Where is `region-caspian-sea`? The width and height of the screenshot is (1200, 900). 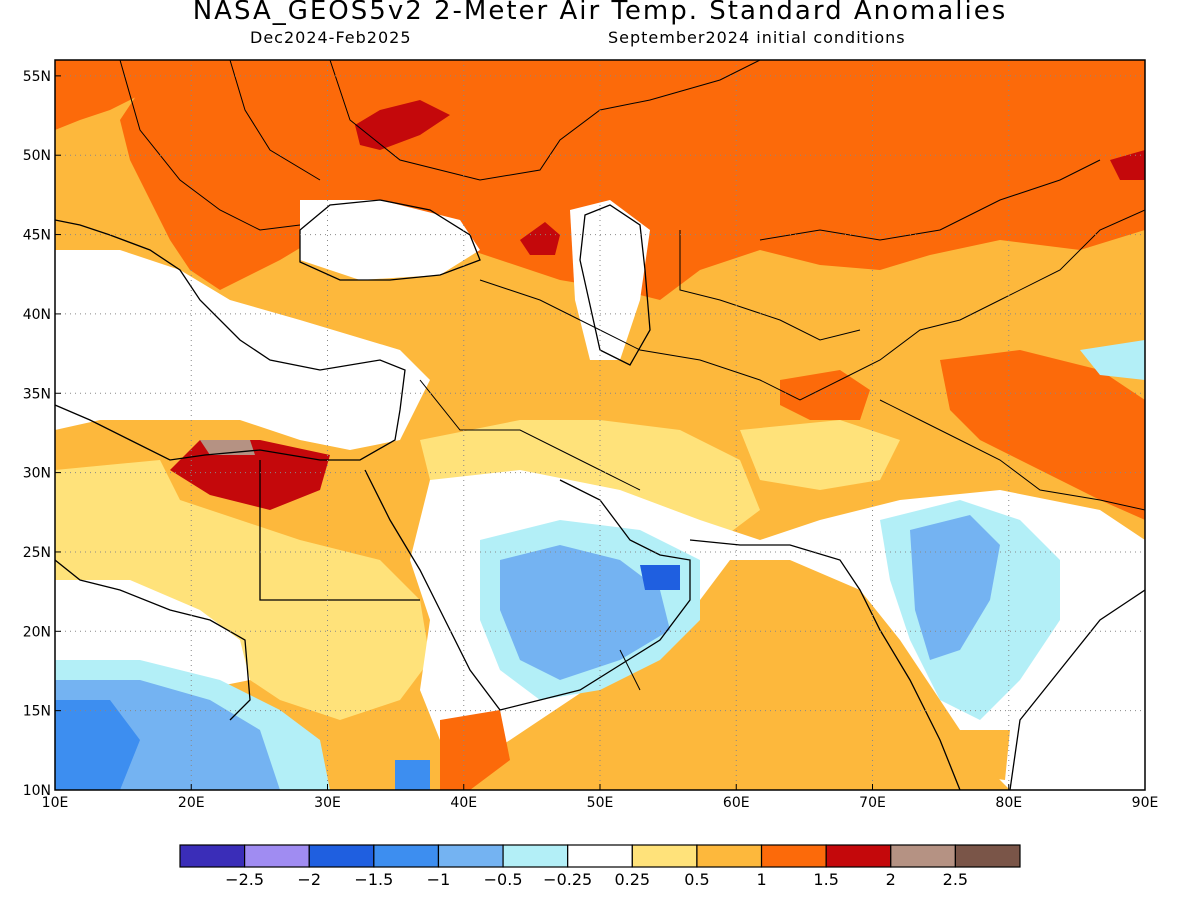
region-caspian-sea is located at coordinates (610, 280).